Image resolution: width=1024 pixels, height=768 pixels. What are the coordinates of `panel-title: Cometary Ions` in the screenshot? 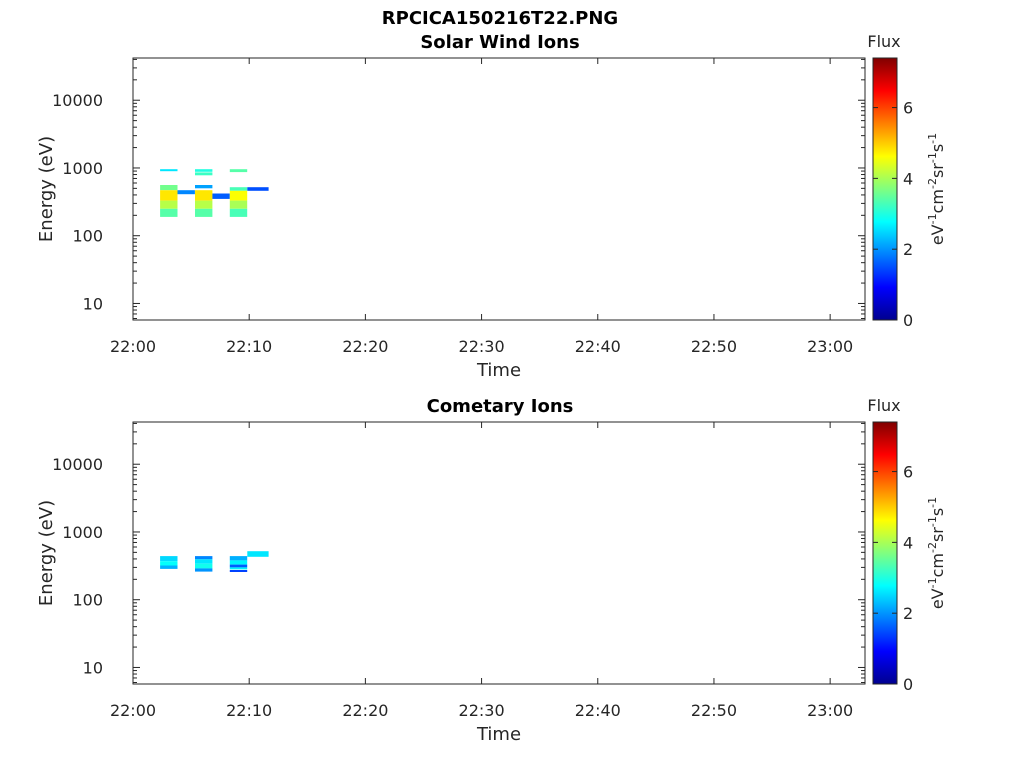 It's located at (500, 406).